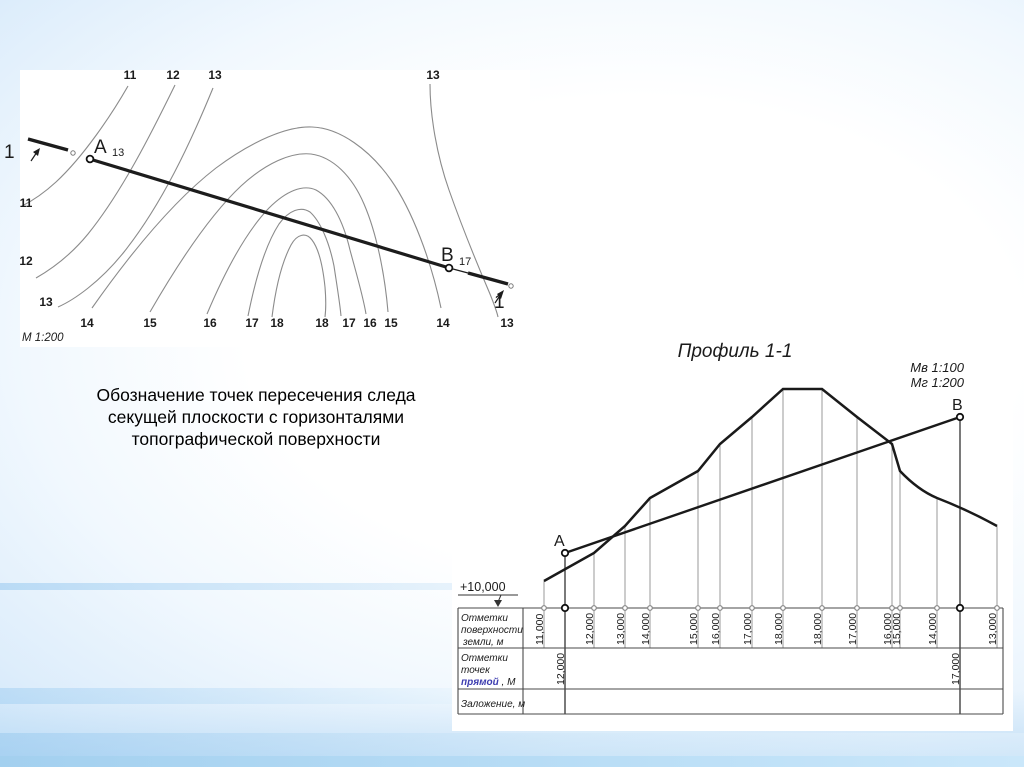 The image size is (1024, 767). What do you see at coordinates (512, 761) in the screenshot?
I see `bottom-strip` at bounding box center [512, 761].